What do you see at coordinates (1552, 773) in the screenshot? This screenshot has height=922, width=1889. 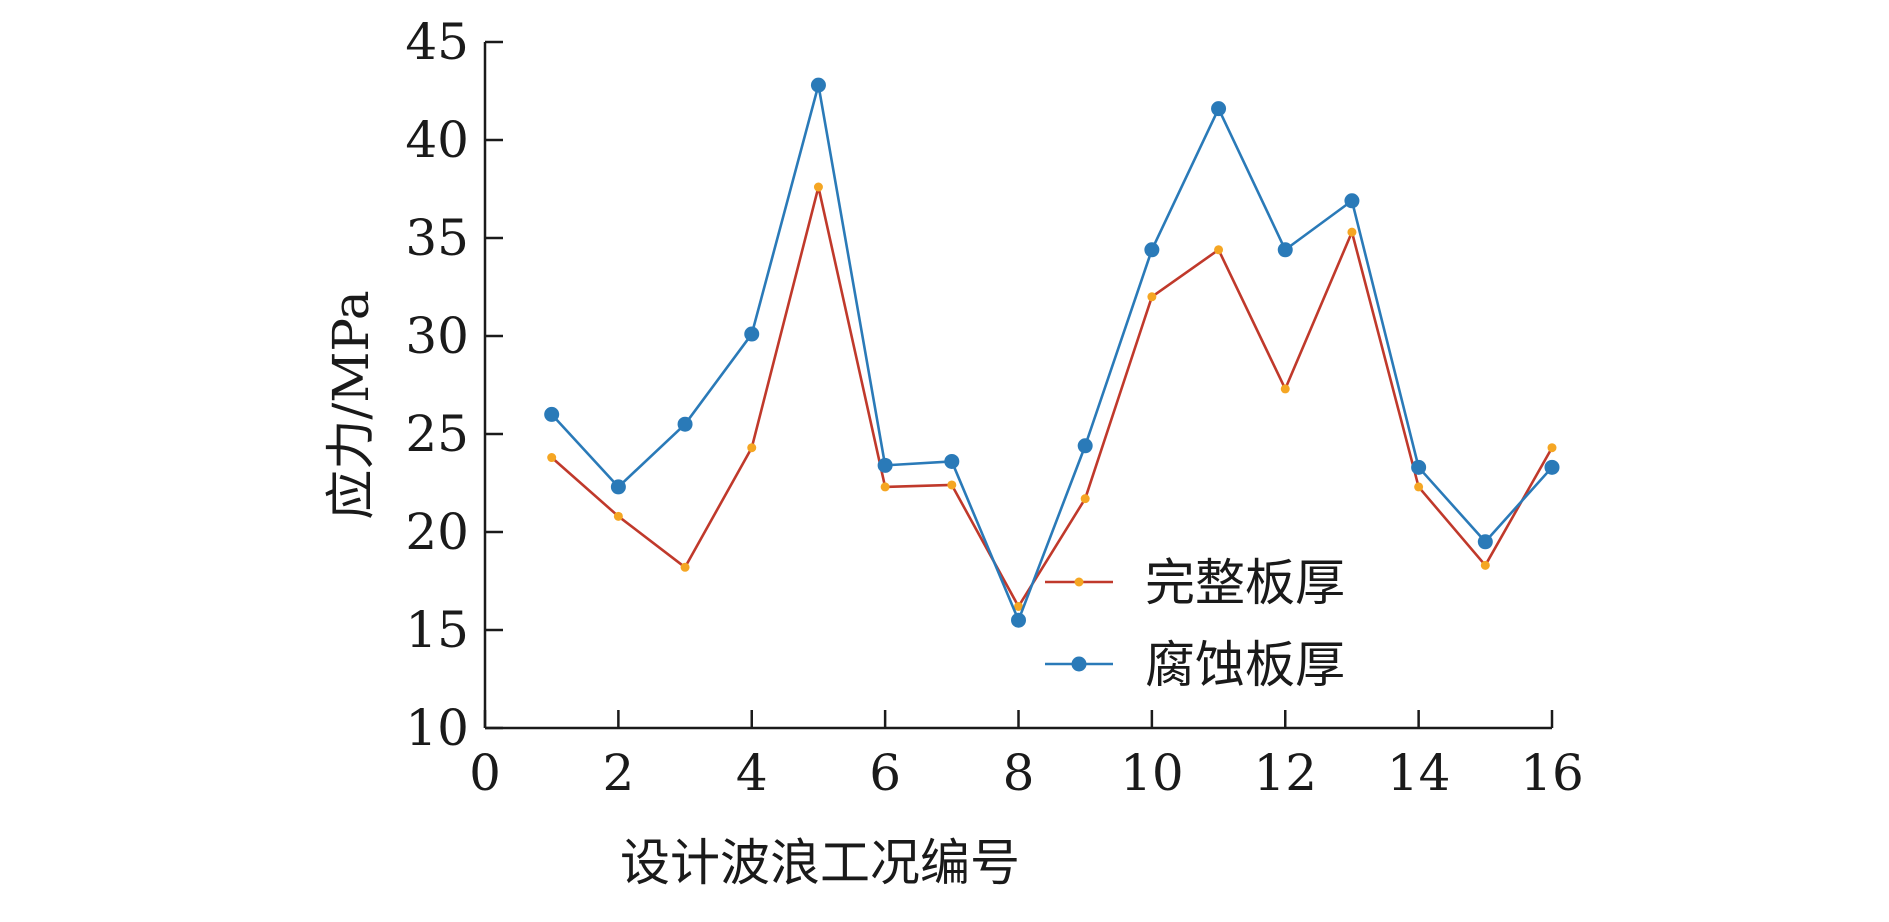 I see `x-tick-label: 16` at bounding box center [1552, 773].